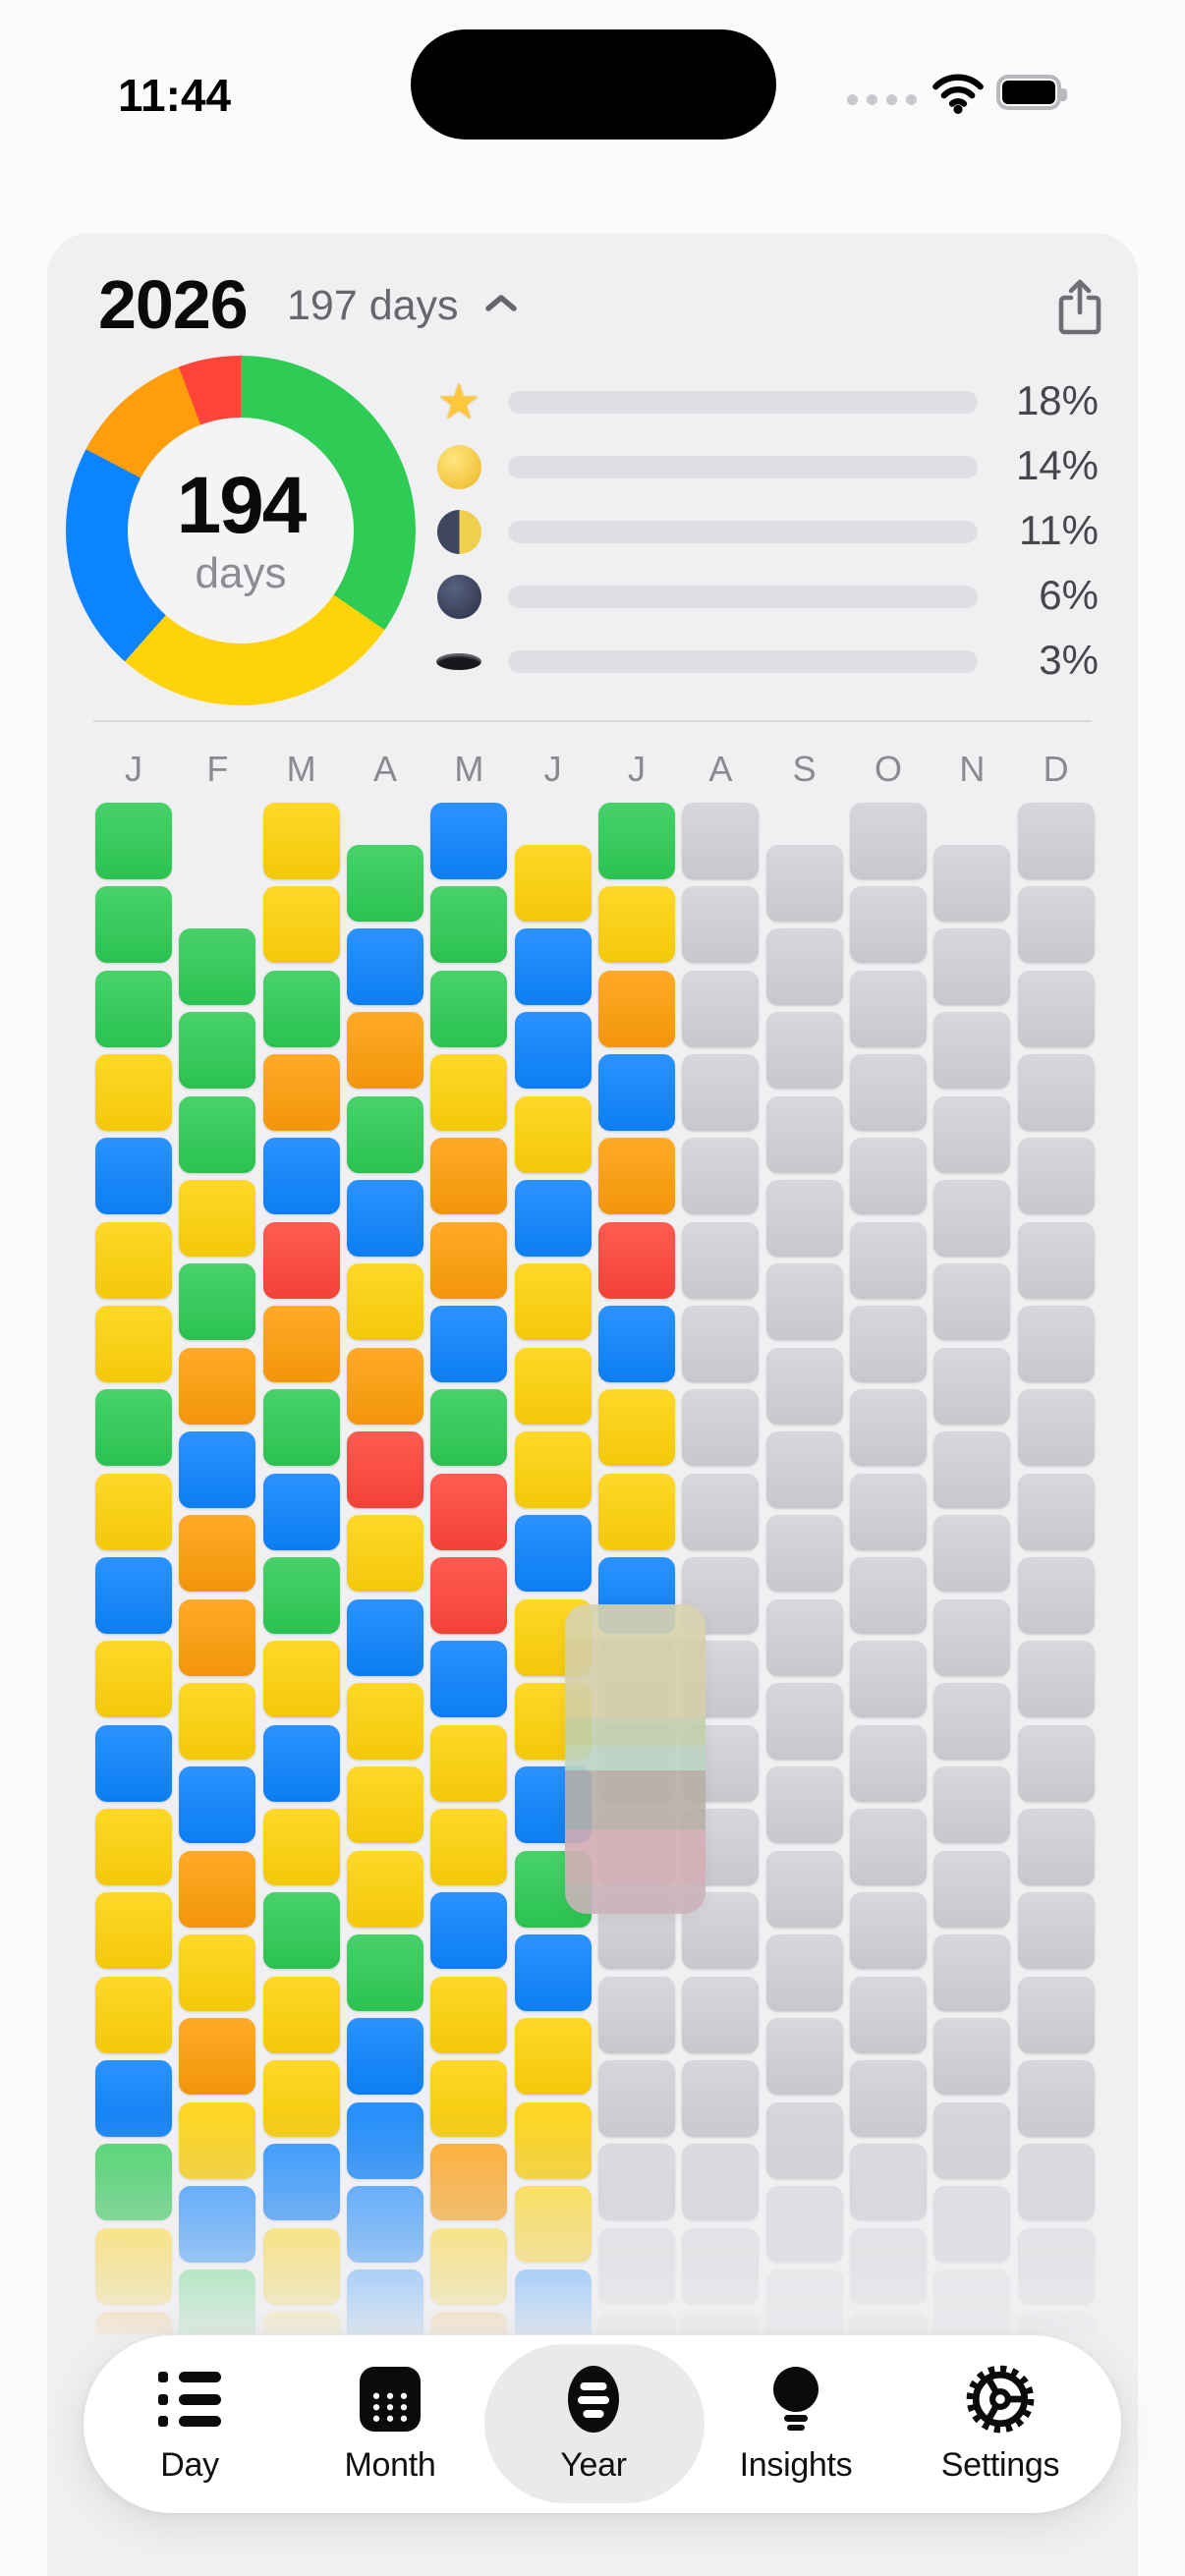 The image size is (1185, 2576). What do you see at coordinates (384, 1972) in the screenshot?
I see `day-cell-m4-d14` at bounding box center [384, 1972].